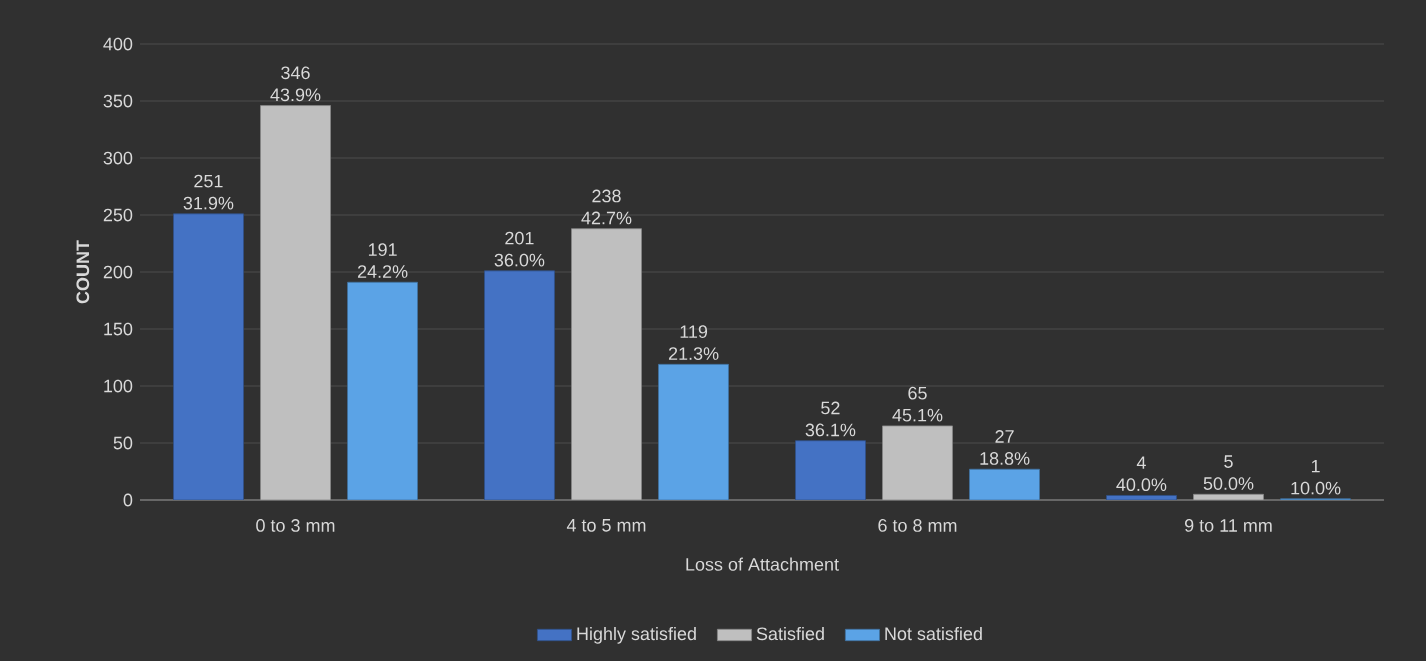  I want to click on data-label: 4 40.0%, so click(1141, 474).